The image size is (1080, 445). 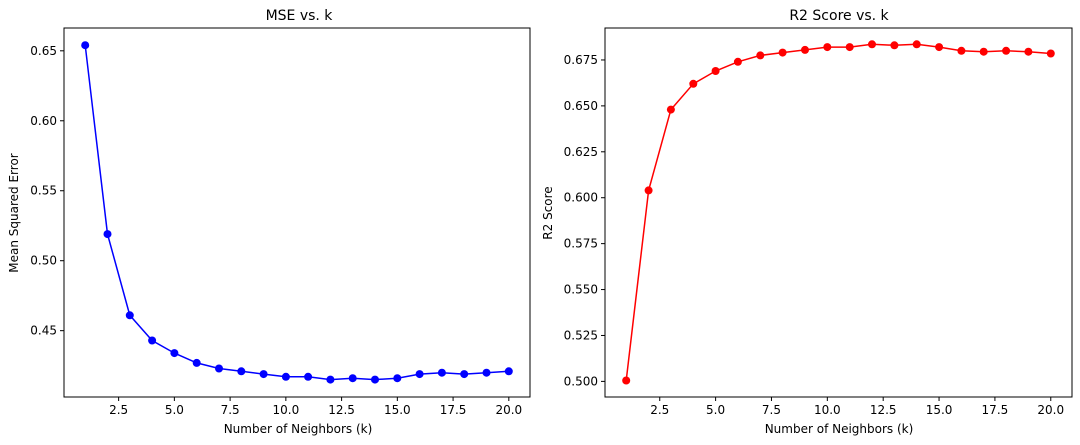 I want to click on y-tick-label: 0.675, so click(x=581, y=60).